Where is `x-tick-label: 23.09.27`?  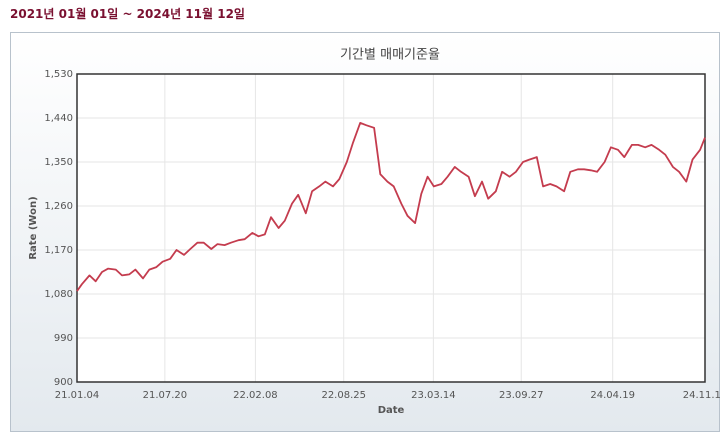
x-tick-label: 23.09.27 is located at coordinates (521, 395).